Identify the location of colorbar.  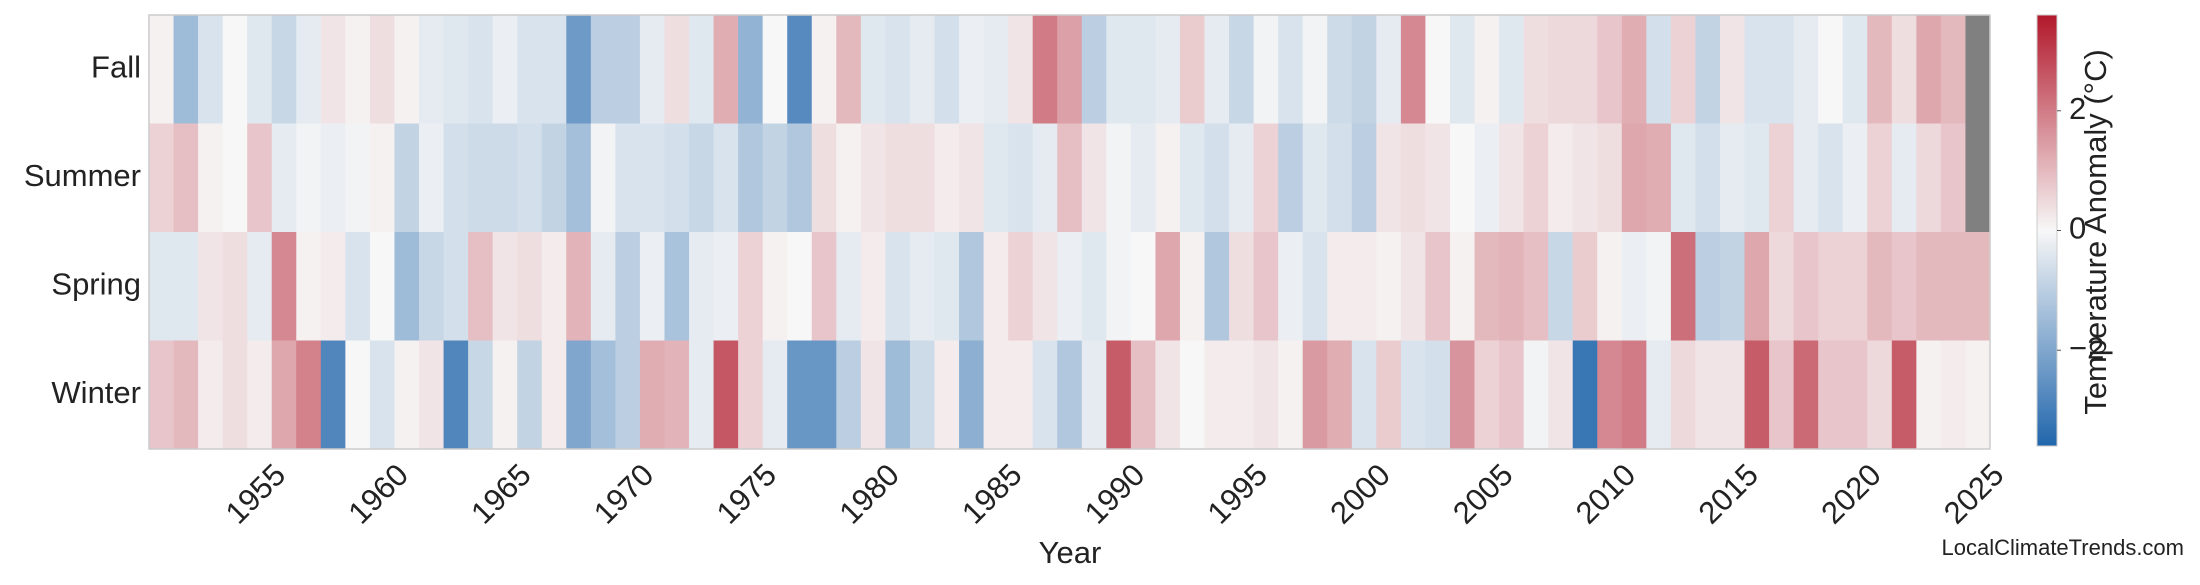
(2047, 230).